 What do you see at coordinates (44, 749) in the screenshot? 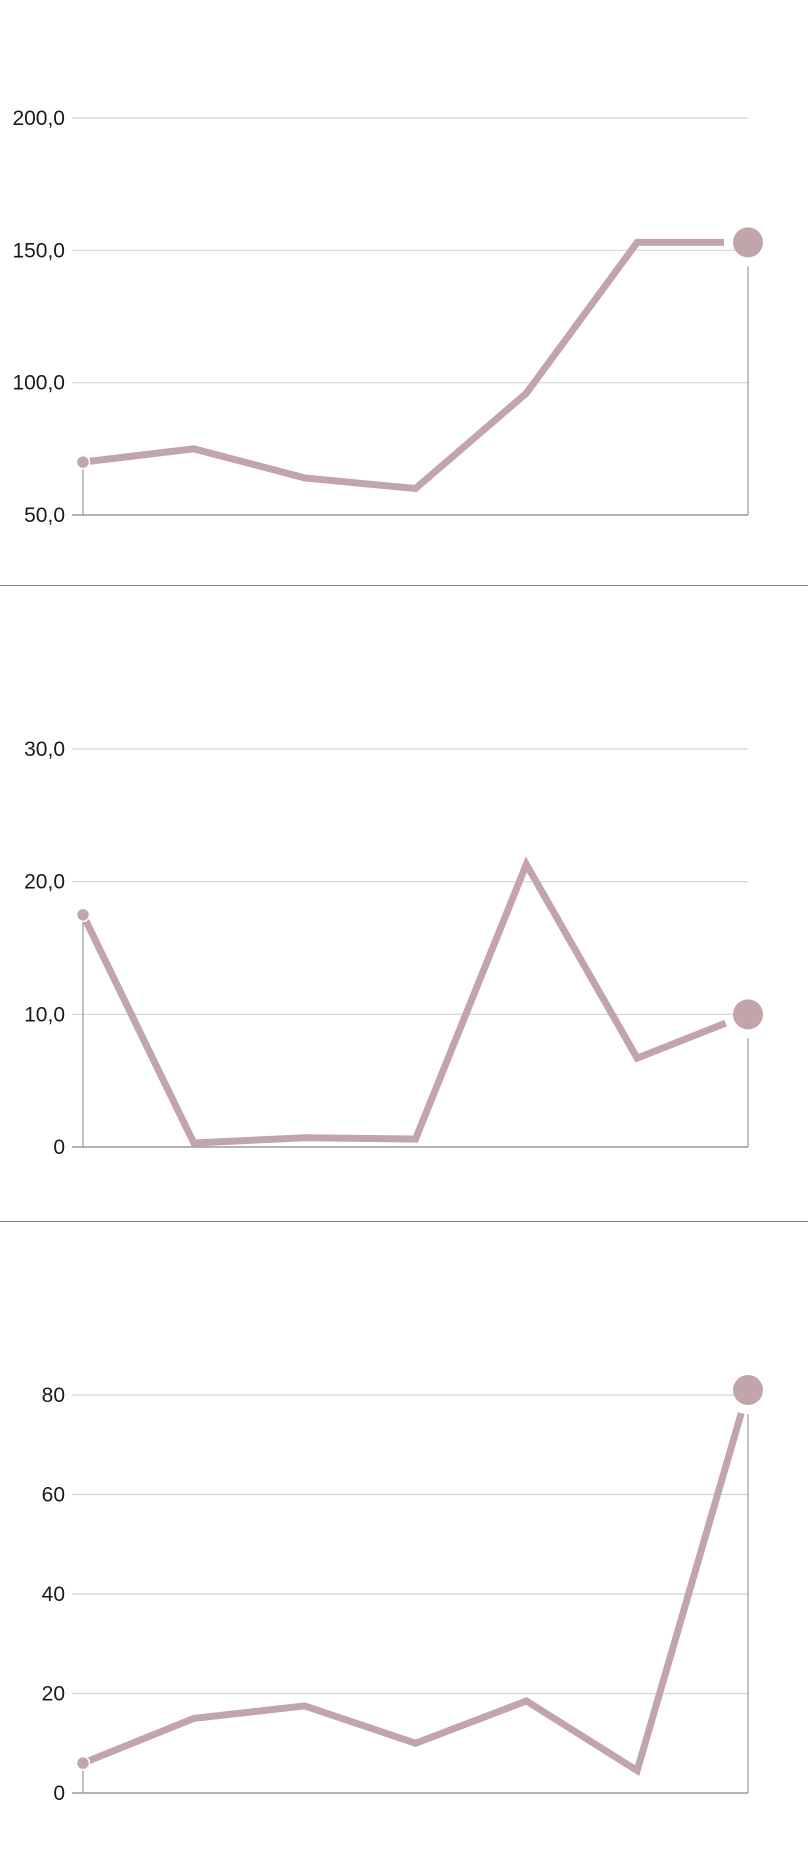
I see `y-tick-label: 30,0` at bounding box center [44, 749].